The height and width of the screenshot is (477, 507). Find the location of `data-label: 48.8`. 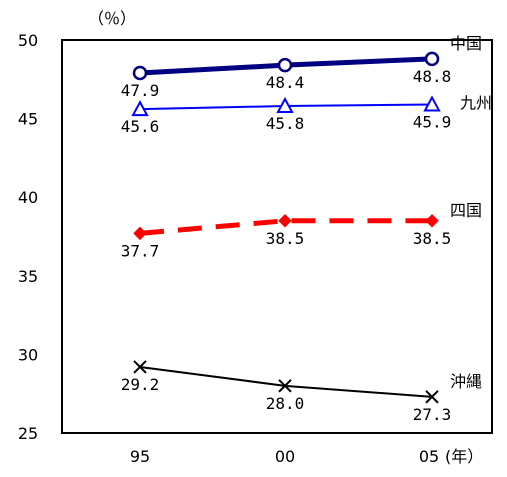

data-label: 48.8 is located at coordinates (432, 76).